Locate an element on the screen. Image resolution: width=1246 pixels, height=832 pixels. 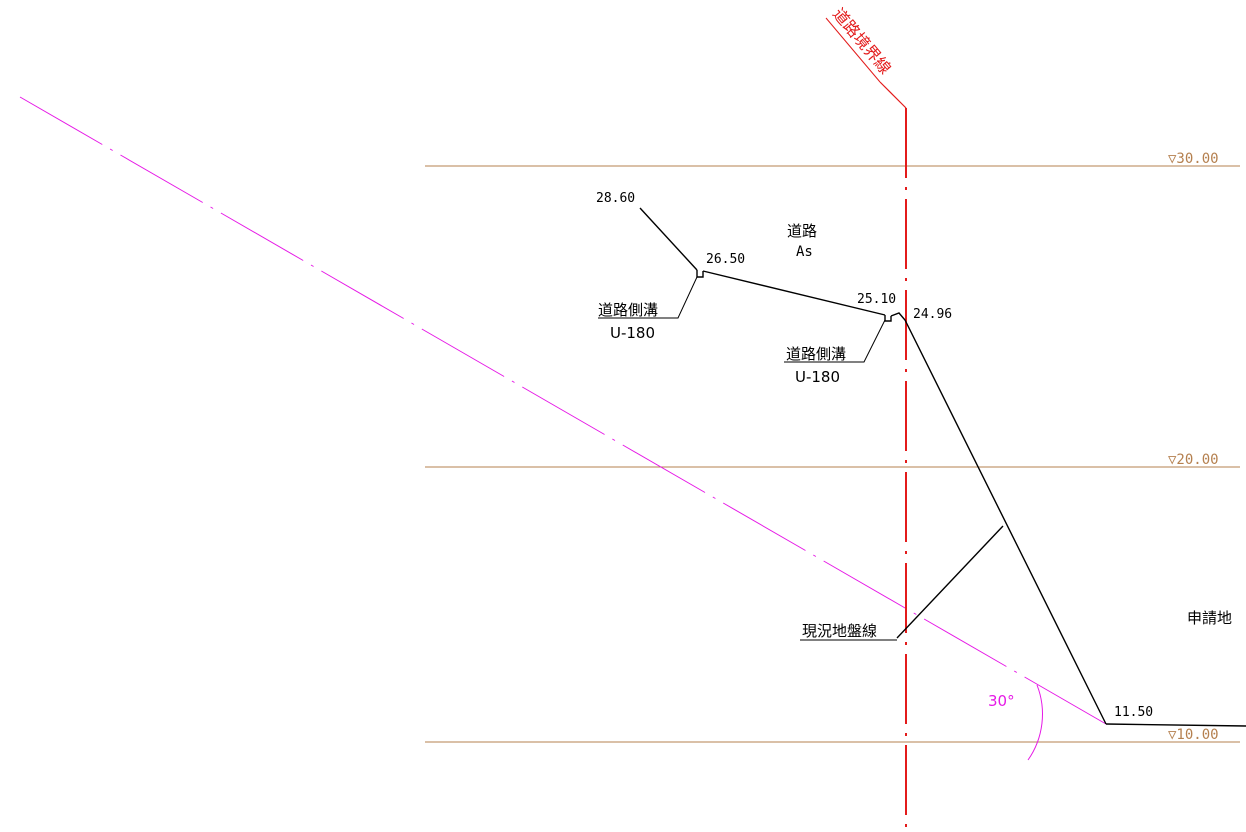
road-boundary-leader is located at coordinates (893, 95).